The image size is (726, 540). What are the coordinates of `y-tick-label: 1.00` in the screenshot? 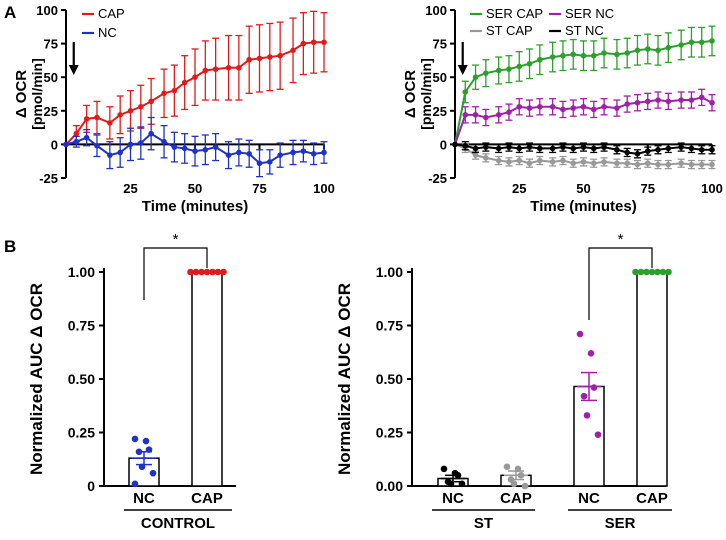 It's located at (389, 272).